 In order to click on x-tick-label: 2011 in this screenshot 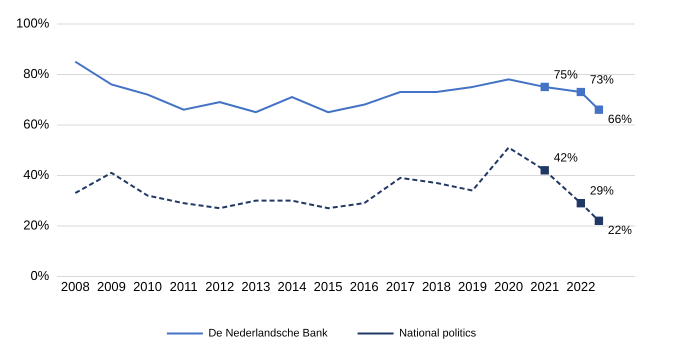, I will do `click(184, 286)`.